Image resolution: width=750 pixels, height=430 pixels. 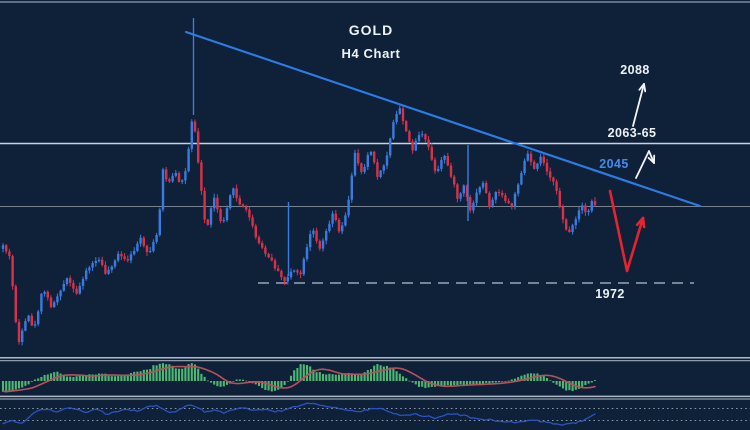 I want to click on chart-timeframe-subtitle: H4 Chart, so click(x=371, y=53).